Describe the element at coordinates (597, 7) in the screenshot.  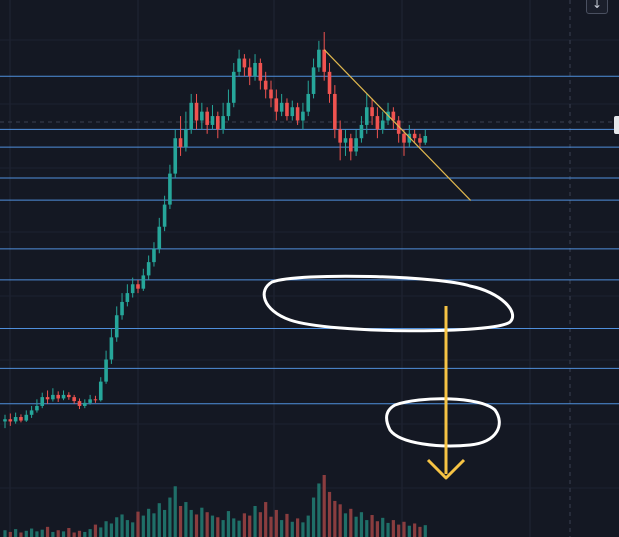
I see `scroll-to-latest-button: ↓` at that location.